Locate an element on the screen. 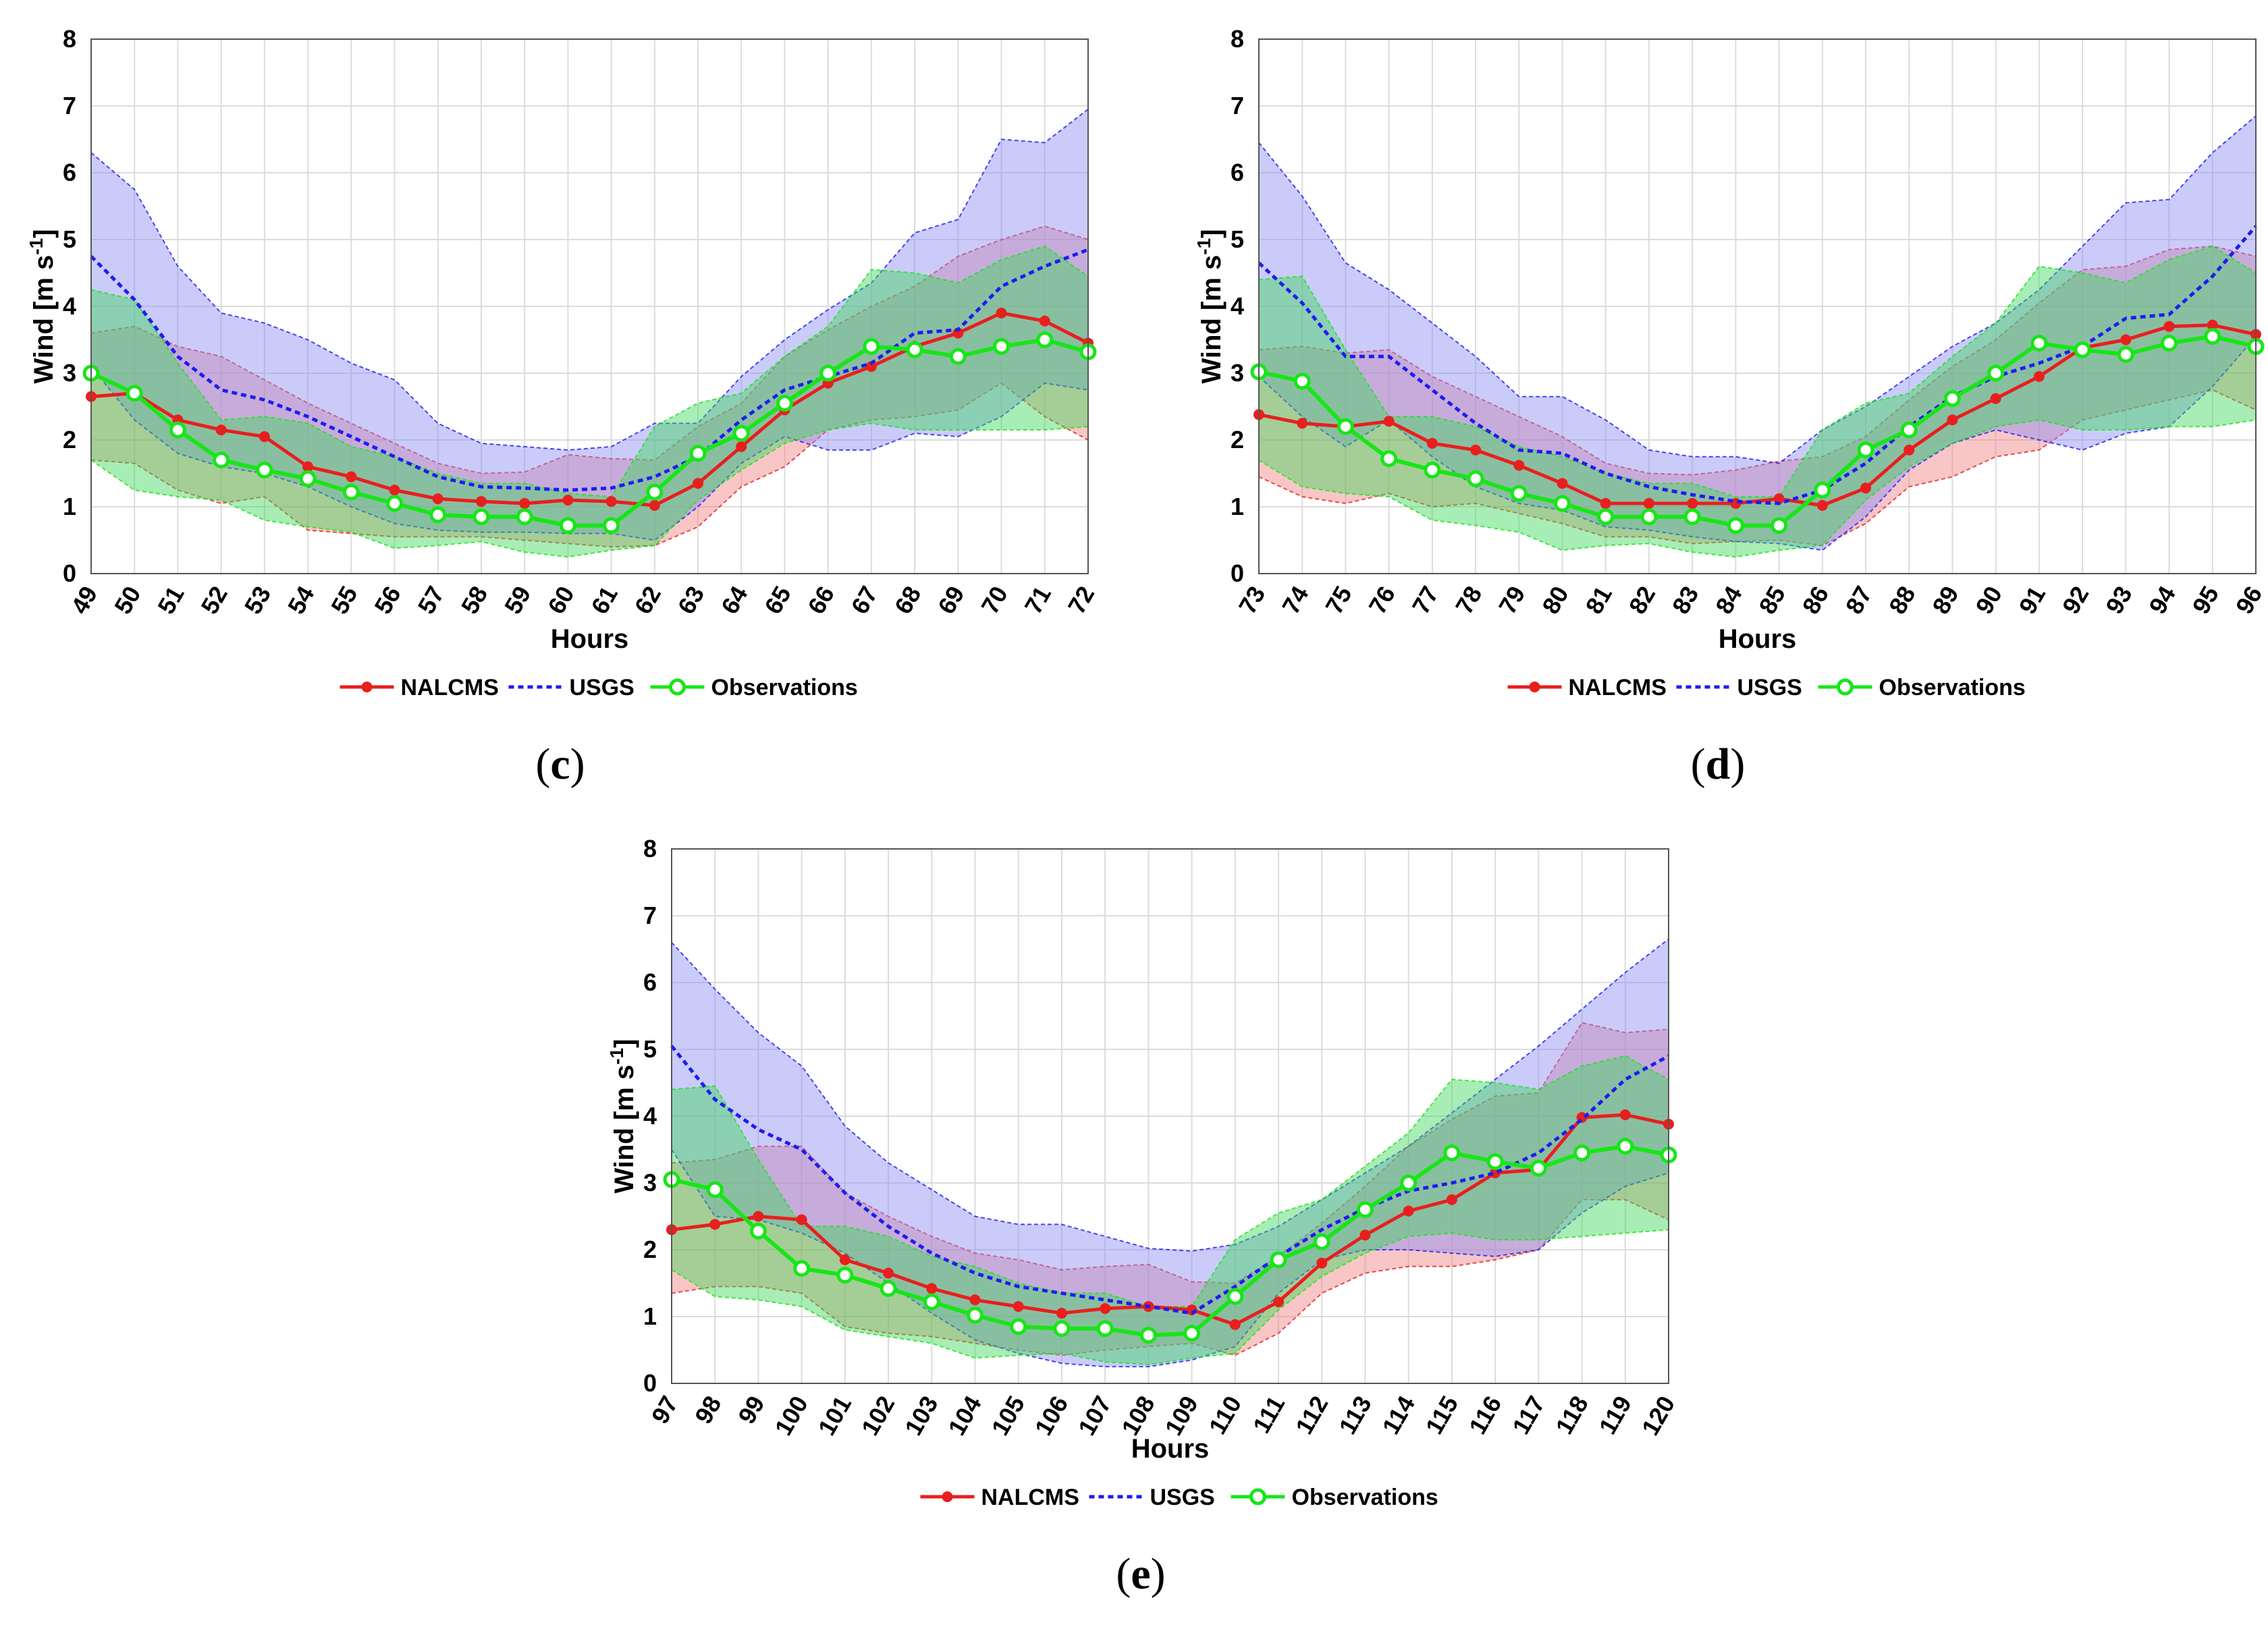 This screenshot has height=1629, width=2268. x-tick-label: 62 is located at coordinates (648, 600).